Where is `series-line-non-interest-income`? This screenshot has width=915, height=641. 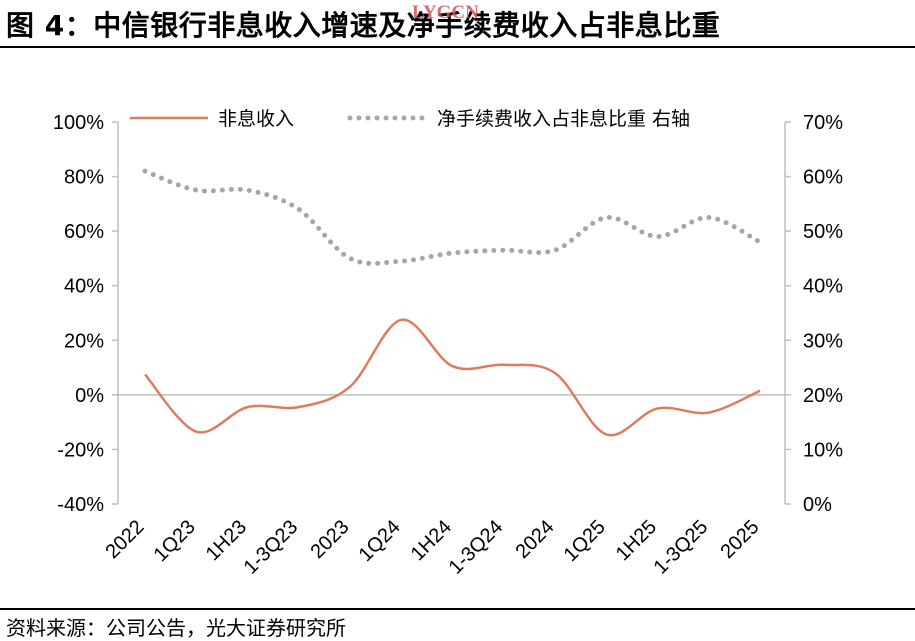
series-line-non-interest-income is located at coordinates (452, 377).